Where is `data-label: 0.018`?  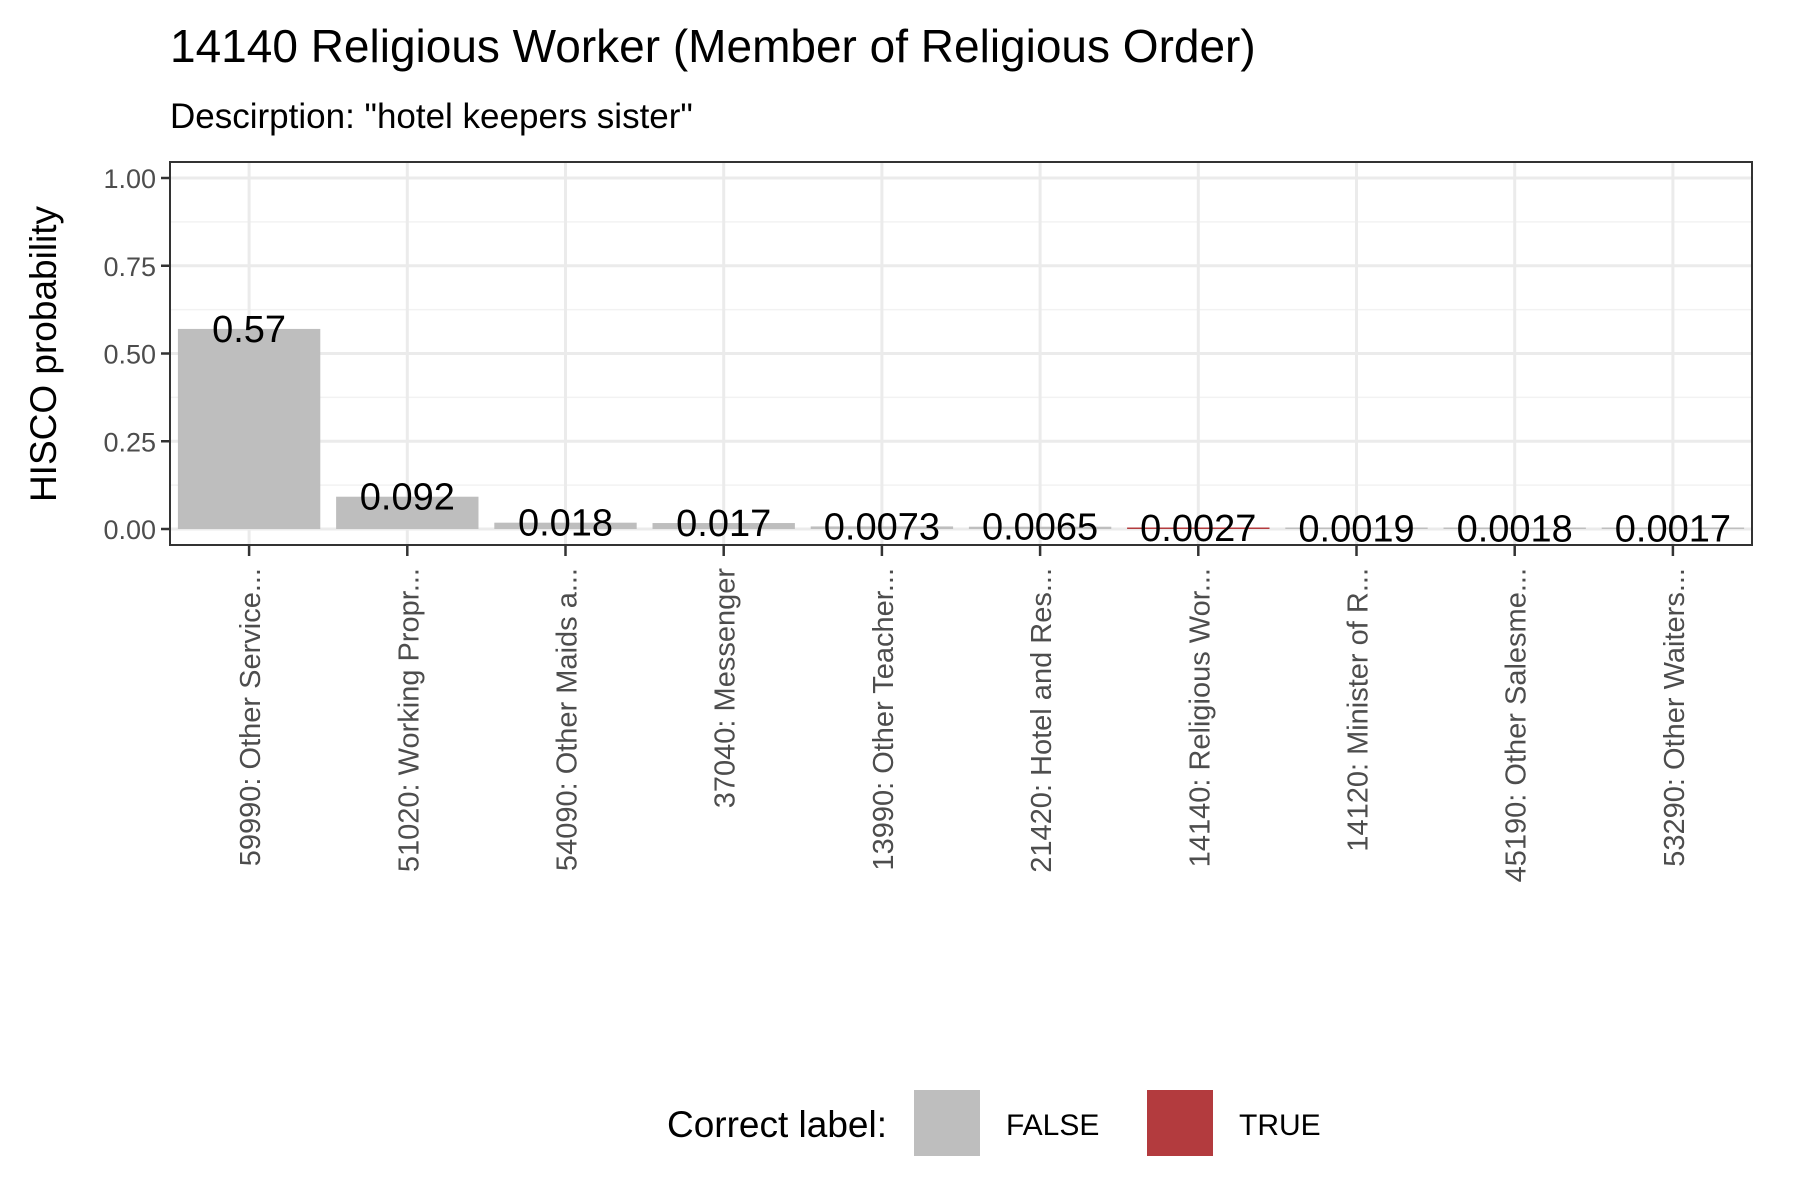 data-label: 0.018 is located at coordinates (565, 524).